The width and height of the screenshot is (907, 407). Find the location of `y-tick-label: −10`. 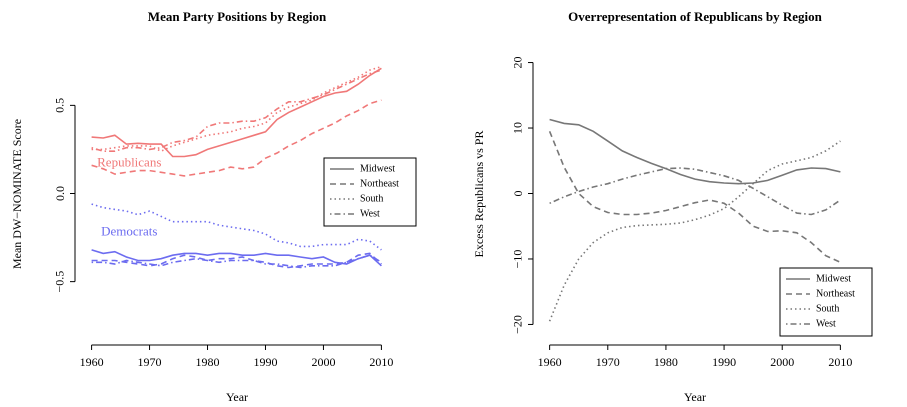

y-tick-label: −10 is located at coordinates (518, 259).